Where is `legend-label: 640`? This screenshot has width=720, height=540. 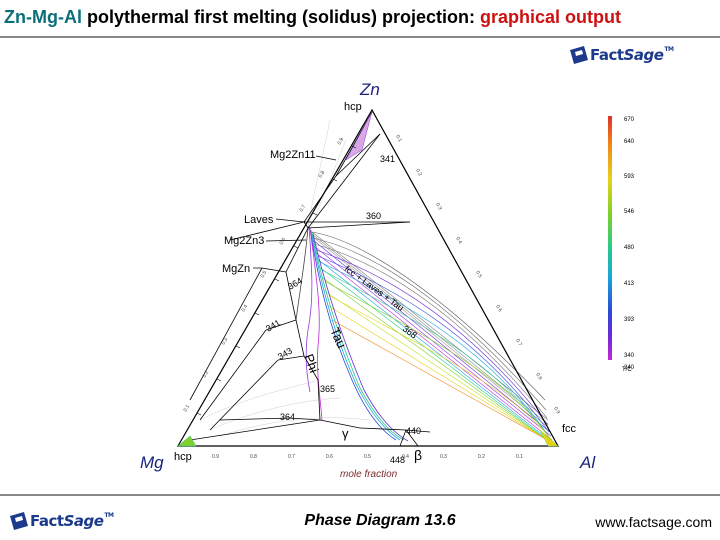 legend-label: 640 is located at coordinates (629, 142).